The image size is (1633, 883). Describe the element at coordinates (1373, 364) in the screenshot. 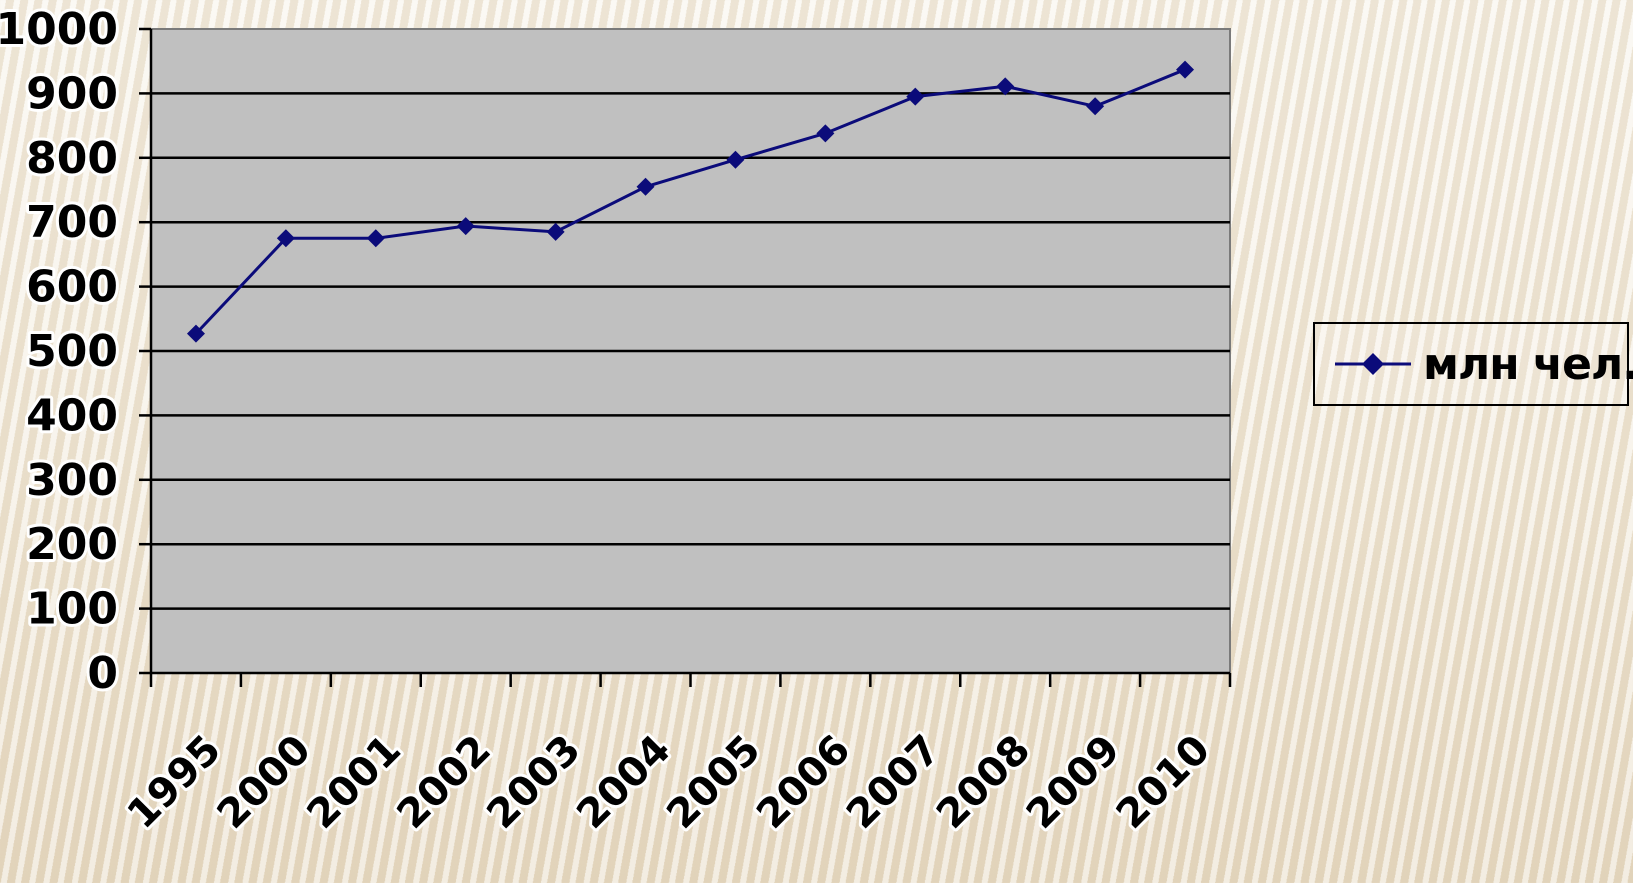

I see `legend-marker-icon` at that location.